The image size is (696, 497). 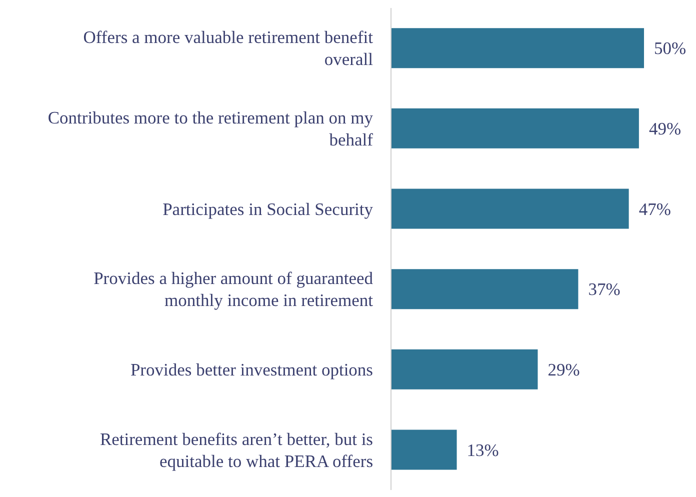 I want to click on data-label: 50%, so click(x=670, y=48).